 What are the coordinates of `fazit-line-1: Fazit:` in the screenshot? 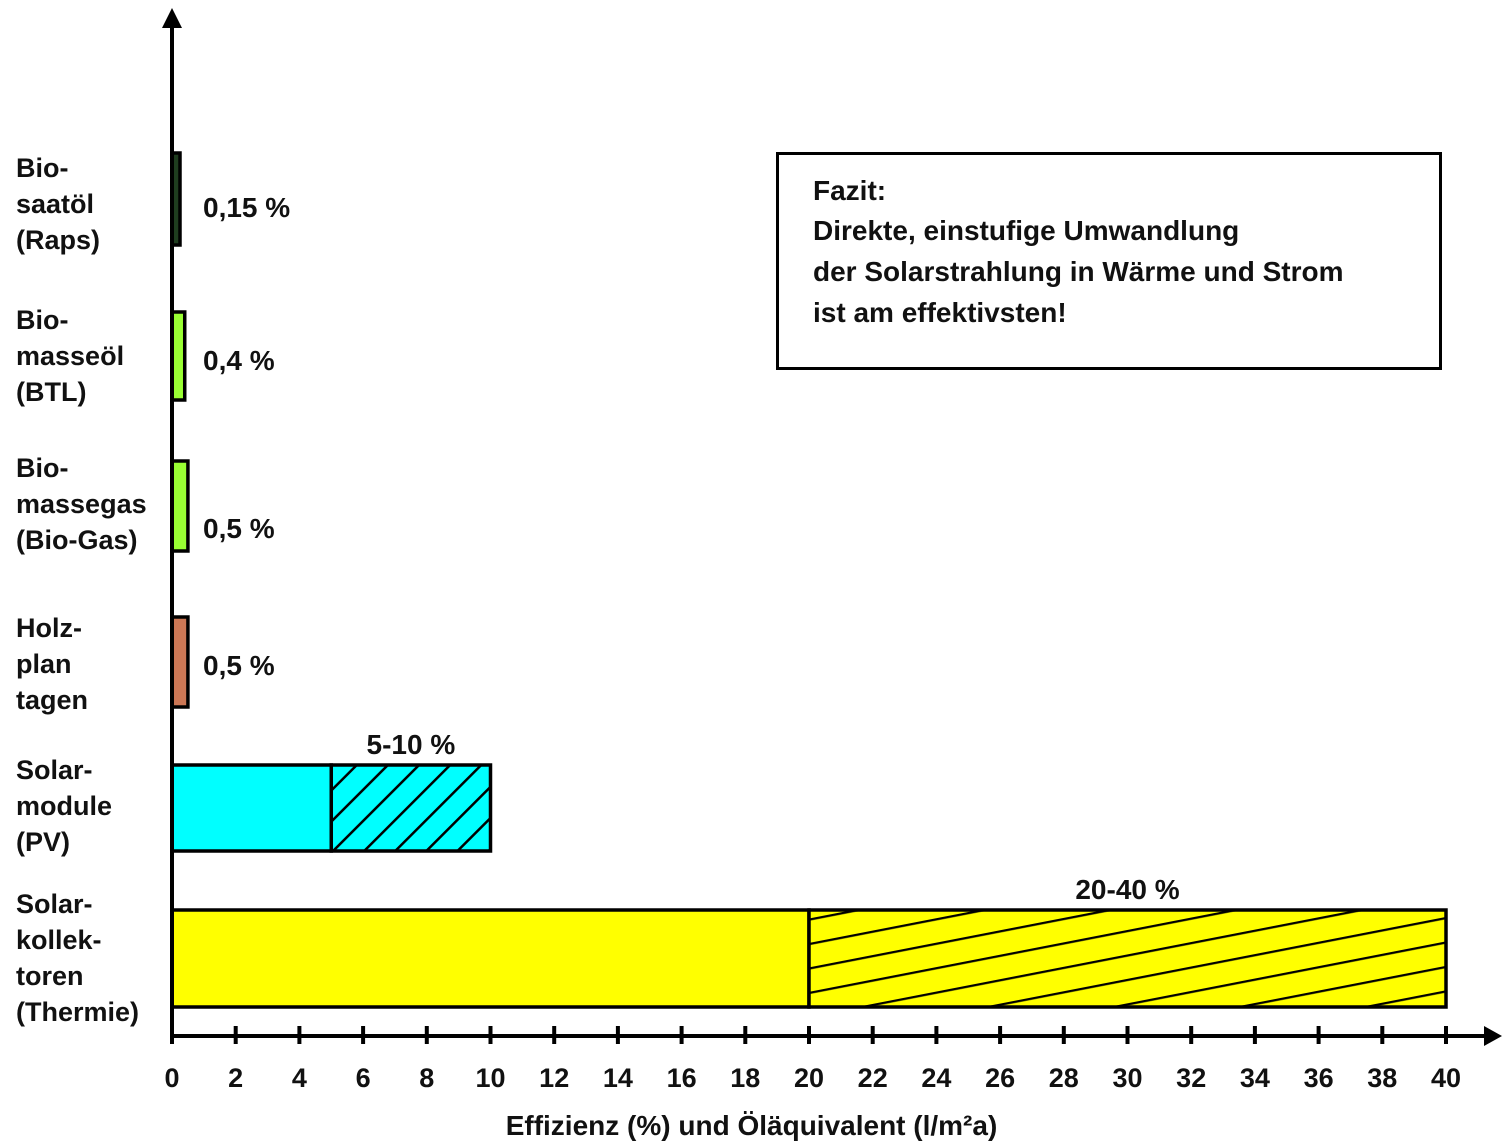 It's located at (850, 190).